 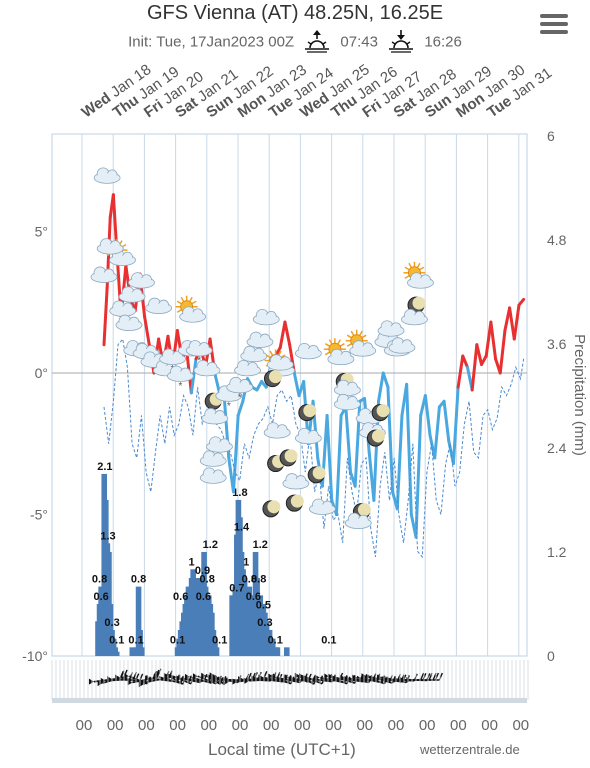 I want to click on time-tick-label: 00, so click(x=302, y=725).